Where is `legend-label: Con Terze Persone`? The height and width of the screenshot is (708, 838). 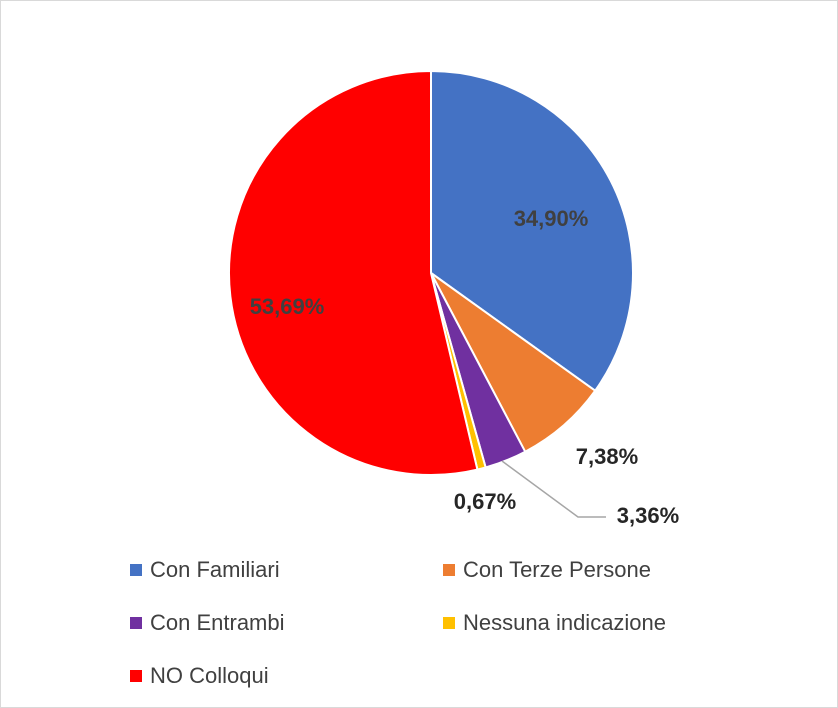 legend-label: Con Terze Persone is located at coordinates (557, 569).